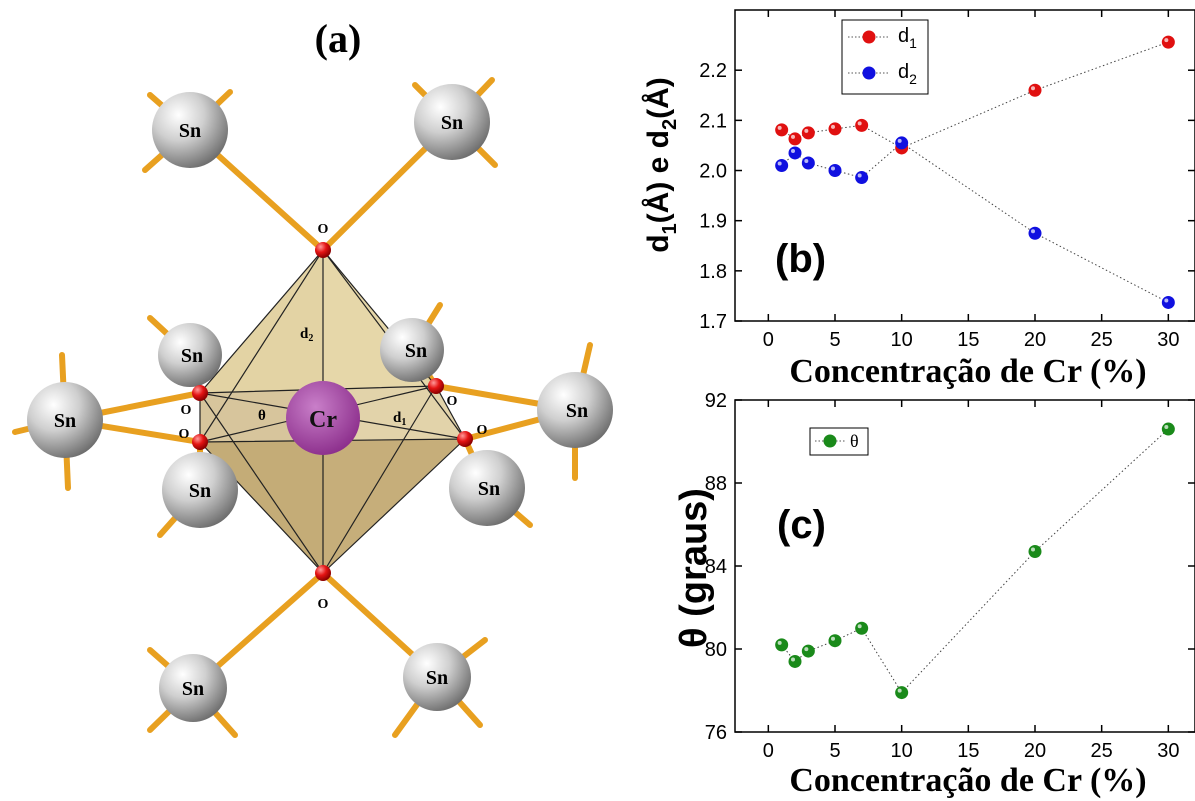 Image resolution: width=1195 pixels, height=801 pixels. Describe the element at coordinates (338, 38) in the screenshot. I see `panel-a-label: (a)` at that location.